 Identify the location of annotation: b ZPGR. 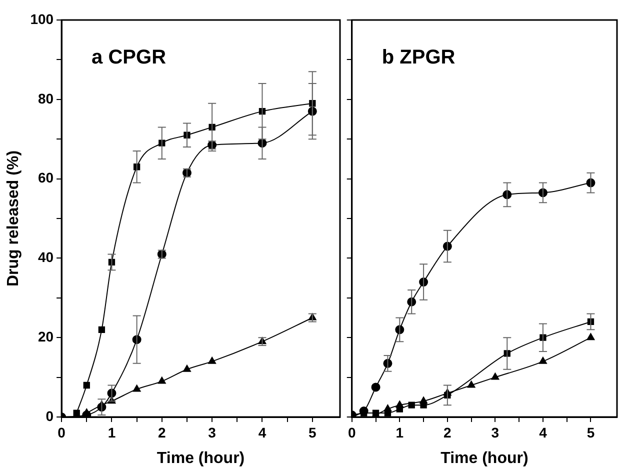
(419, 57).